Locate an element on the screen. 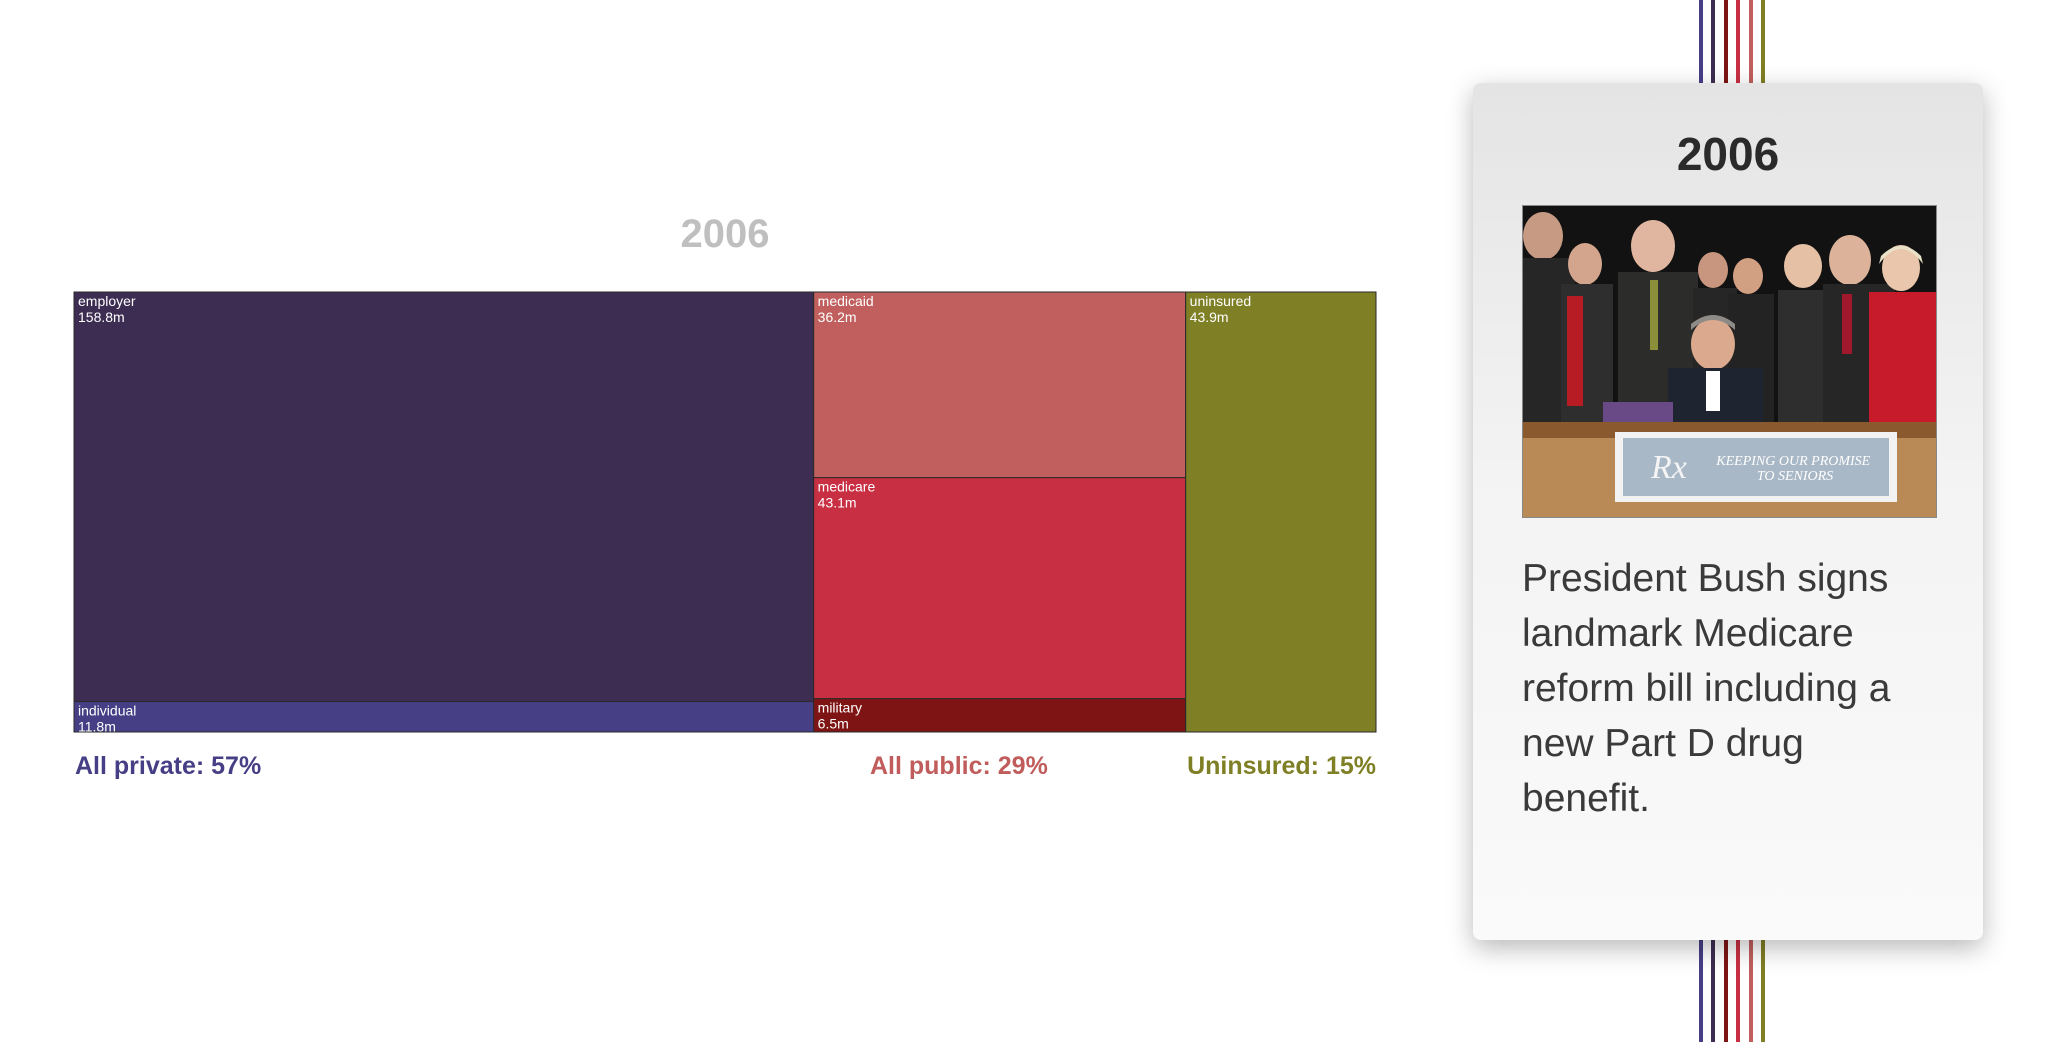  treemap-cell-value: 6.5m is located at coordinates (833, 724).